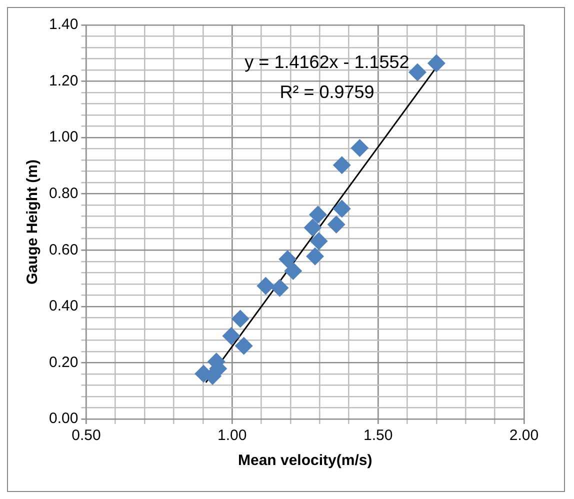 The width and height of the screenshot is (574, 499). Describe the element at coordinates (63, 306) in the screenshot. I see `y-tick-label: 0.40` at that location.